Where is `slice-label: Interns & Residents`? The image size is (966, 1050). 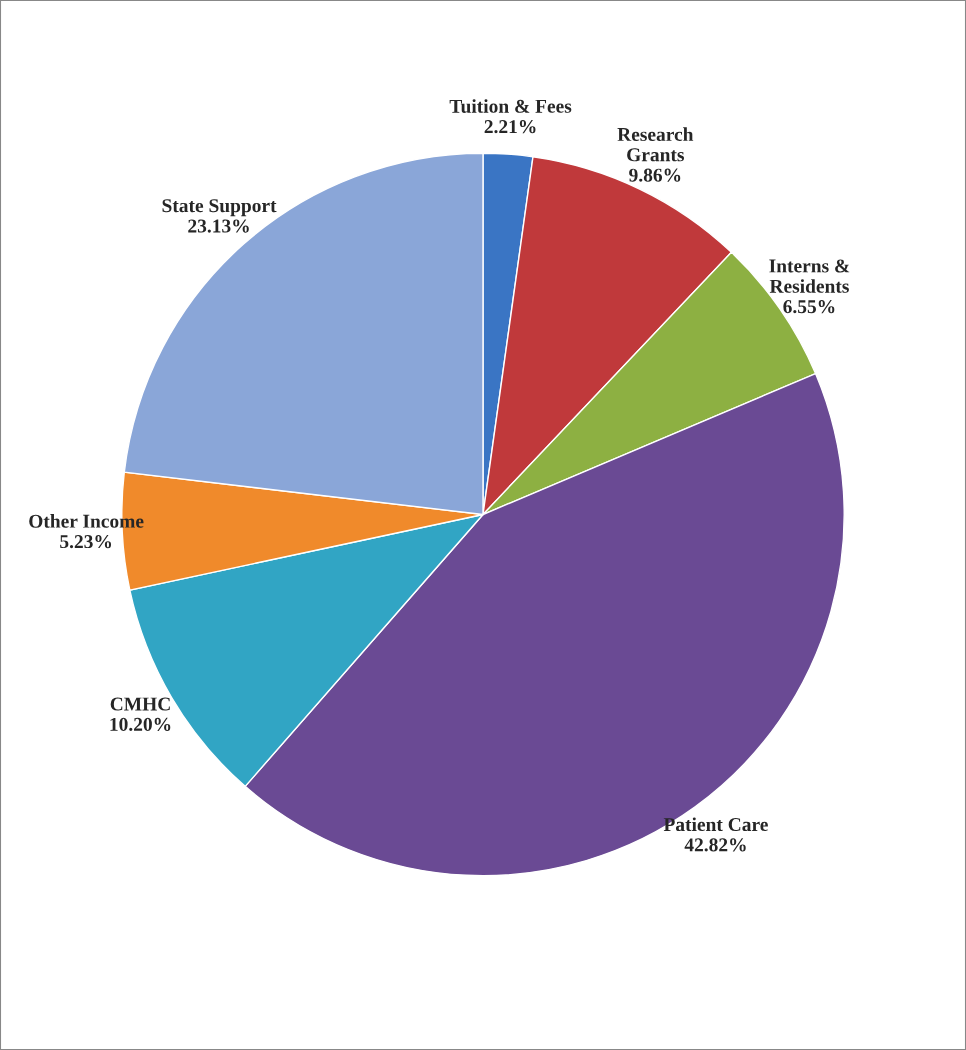
slice-label: Interns & Residents is located at coordinates (809, 276).